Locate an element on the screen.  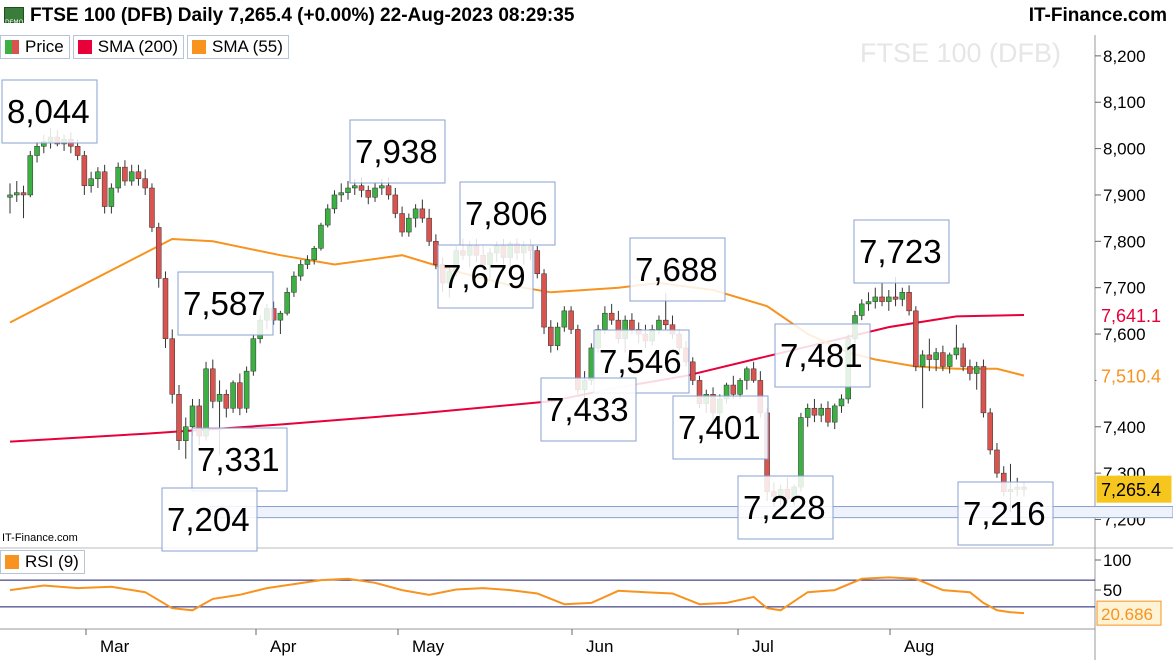
rsi-value-tag: 20.686 is located at coordinates (1127, 614).